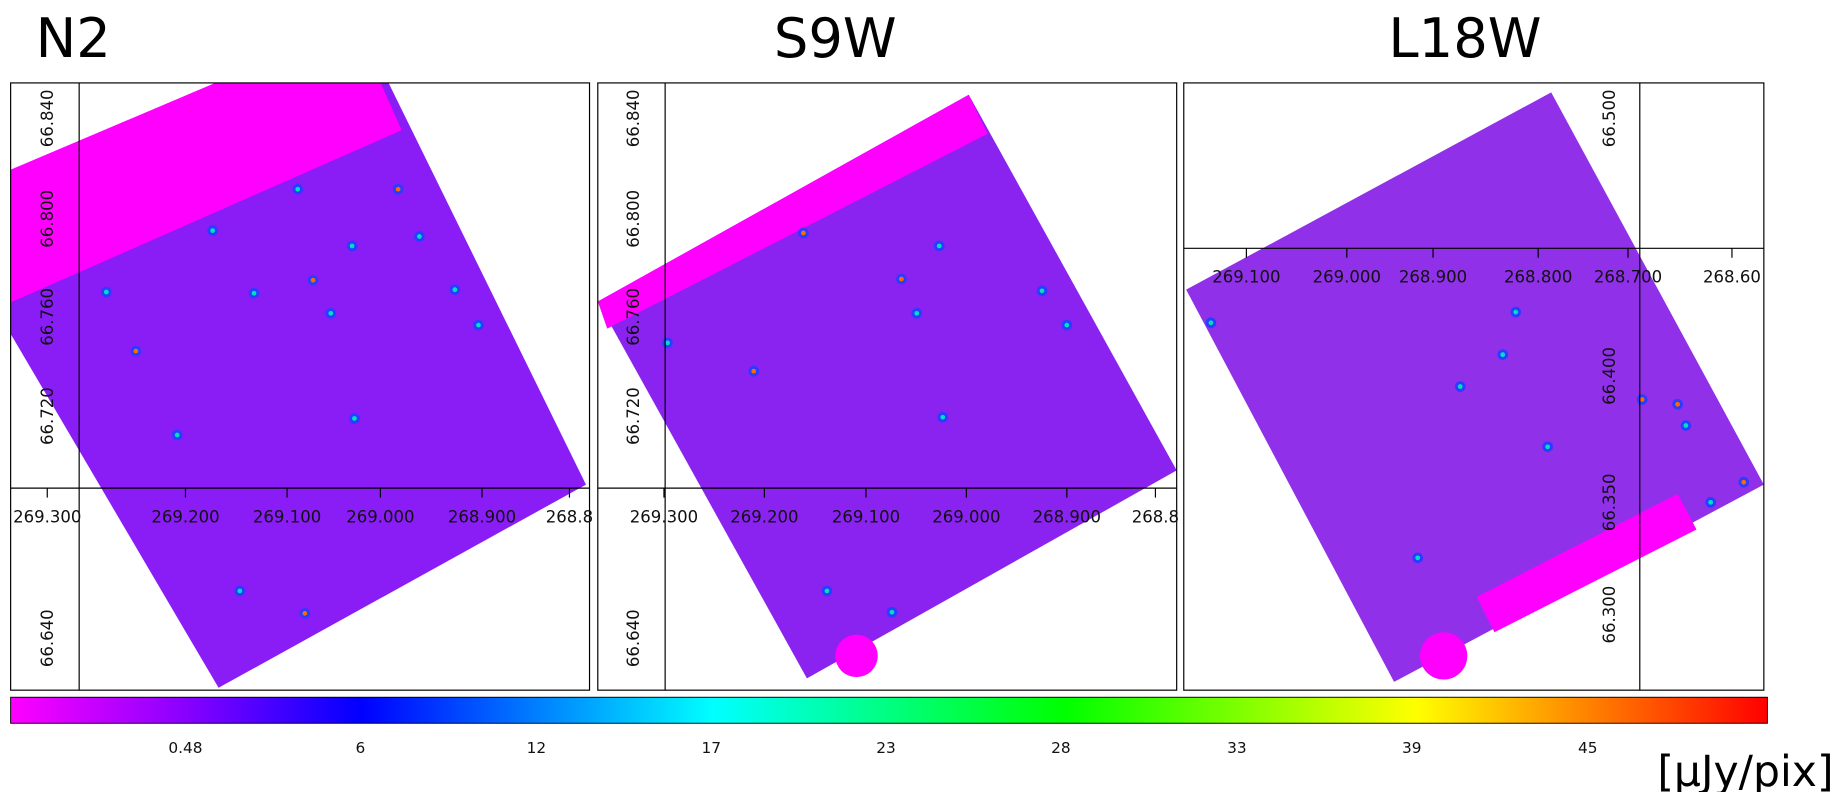  What do you see at coordinates (1538, 277) in the screenshot?
I see `x-tick-label: 268.800` at bounding box center [1538, 277].